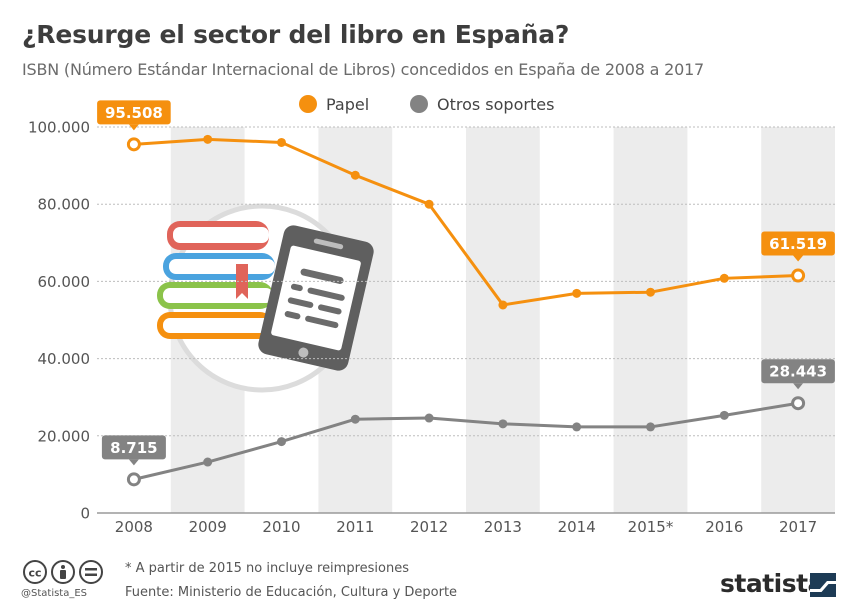 The height and width of the screenshot is (613, 860). I want to click on statista-handle: @Statista_ES, so click(54, 593).